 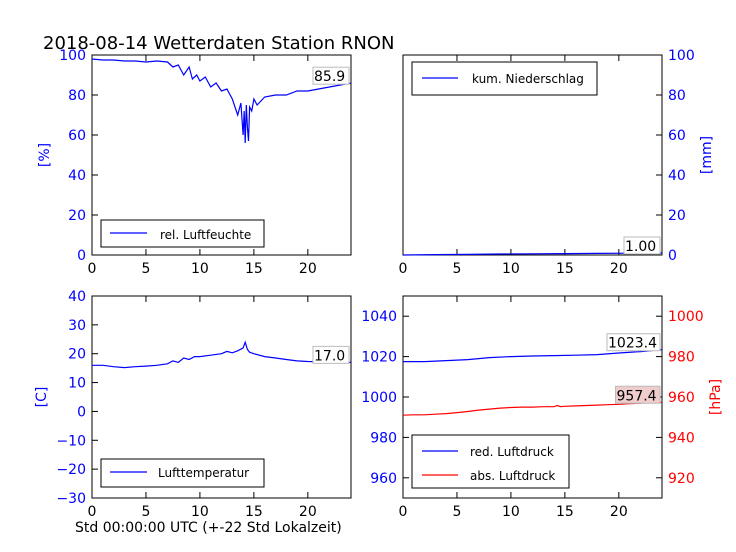 What do you see at coordinates (218, 43) in the screenshot?
I see `page-title: 2018-08-14 Wetterdaten Station RNON` at bounding box center [218, 43].